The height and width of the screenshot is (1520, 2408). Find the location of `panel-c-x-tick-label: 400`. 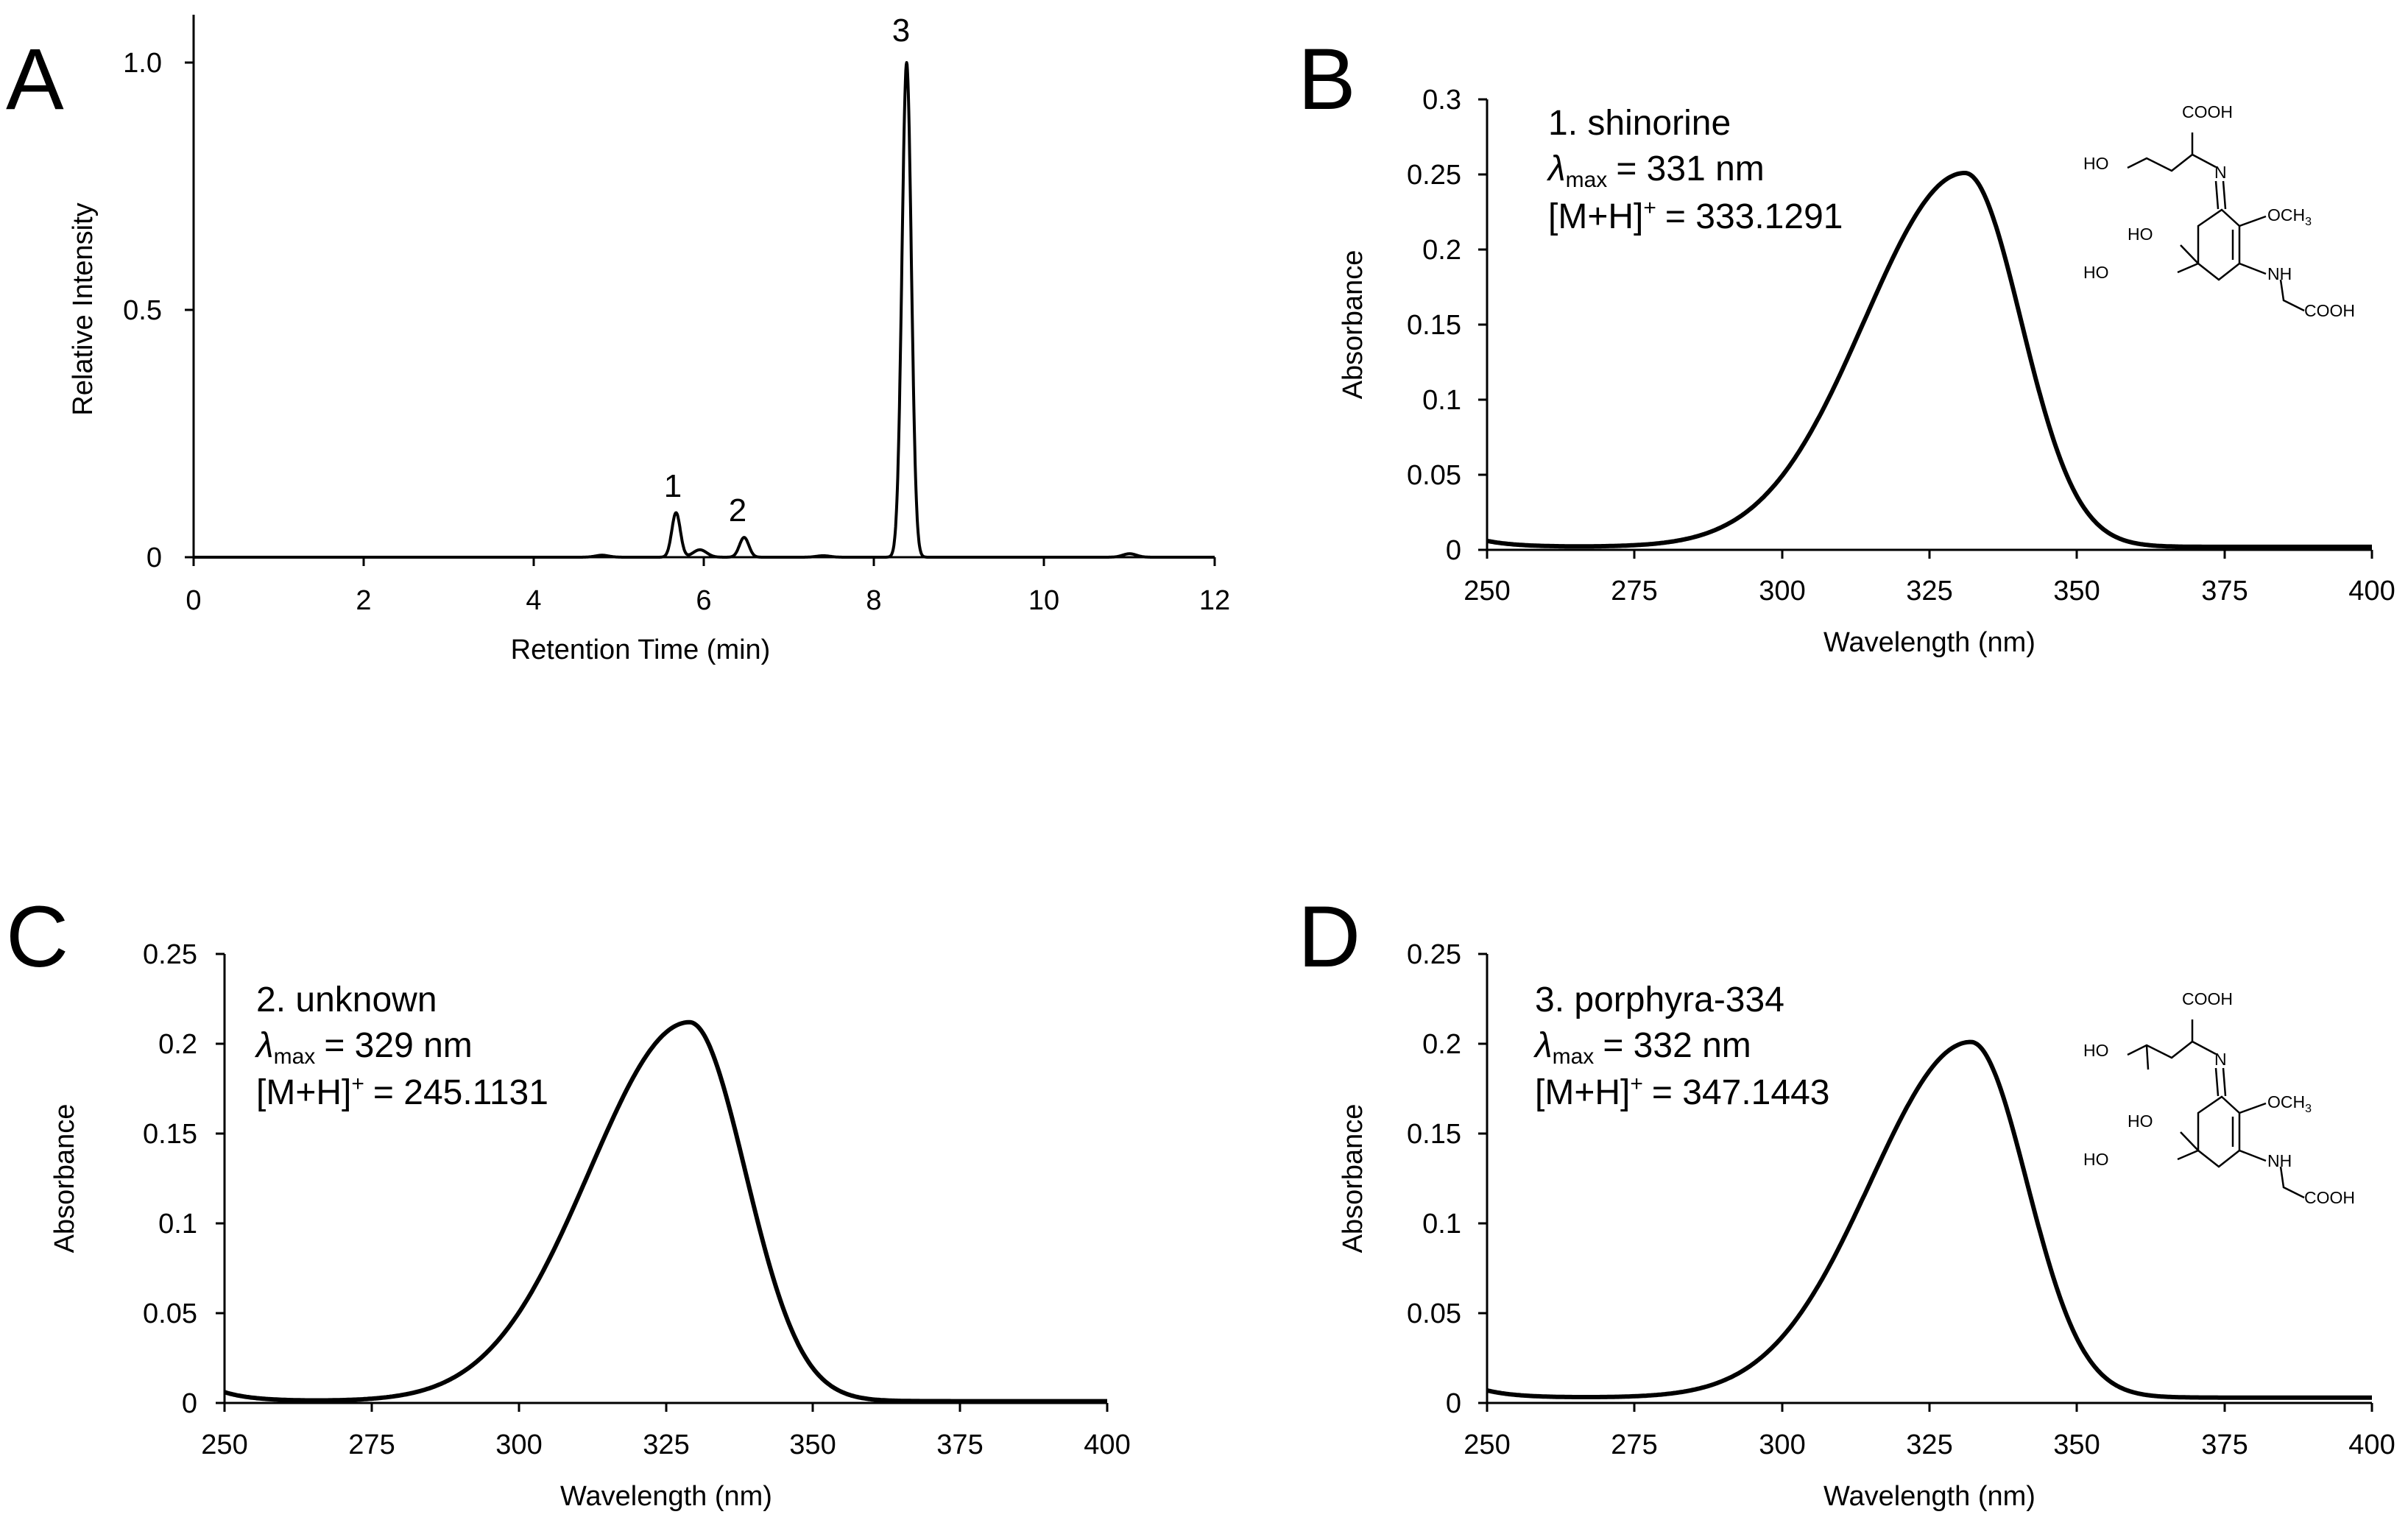

panel-c-x-tick-label: 400 is located at coordinates (1107, 1444).